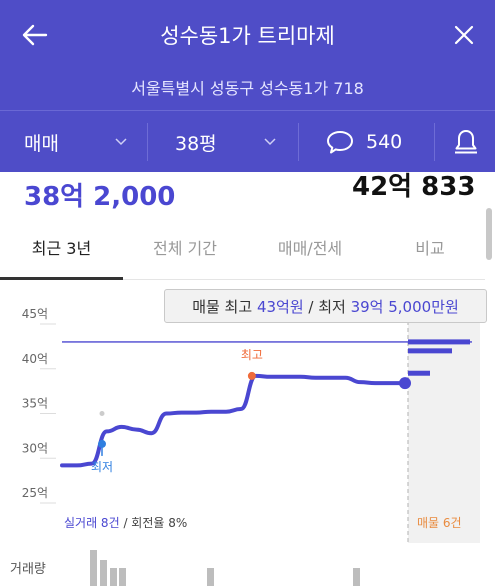 Image resolution: width=495 pixels, height=586 pixels. Describe the element at coordinates (252, 355) in the screenshot. I see `max-price-label: 최고` at that location.